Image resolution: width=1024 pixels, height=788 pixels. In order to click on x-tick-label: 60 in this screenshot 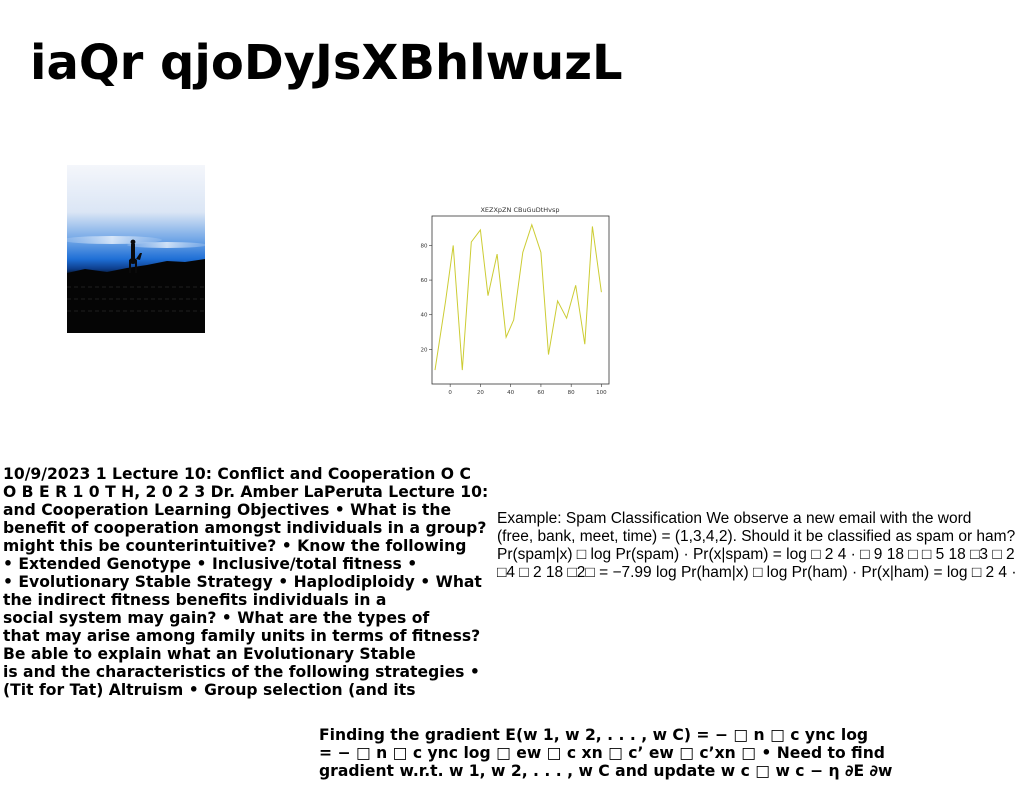, I will do `click(540, 393)`.